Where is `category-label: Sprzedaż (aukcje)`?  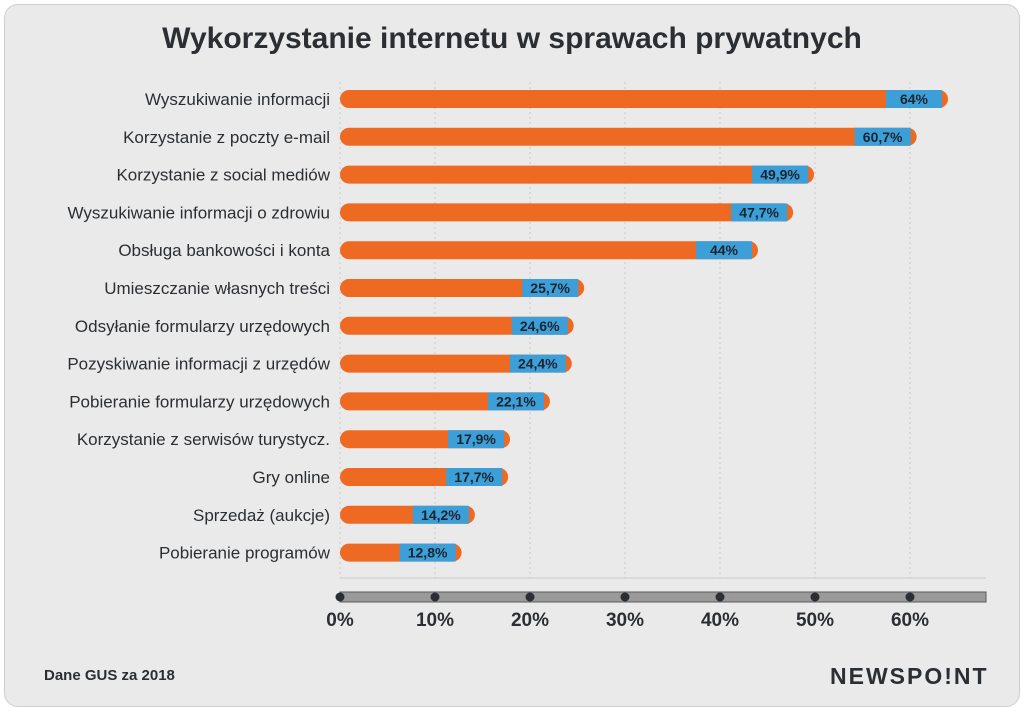 category-label: Sprzedaż (aukcje) is located at coordinates (261, 515).